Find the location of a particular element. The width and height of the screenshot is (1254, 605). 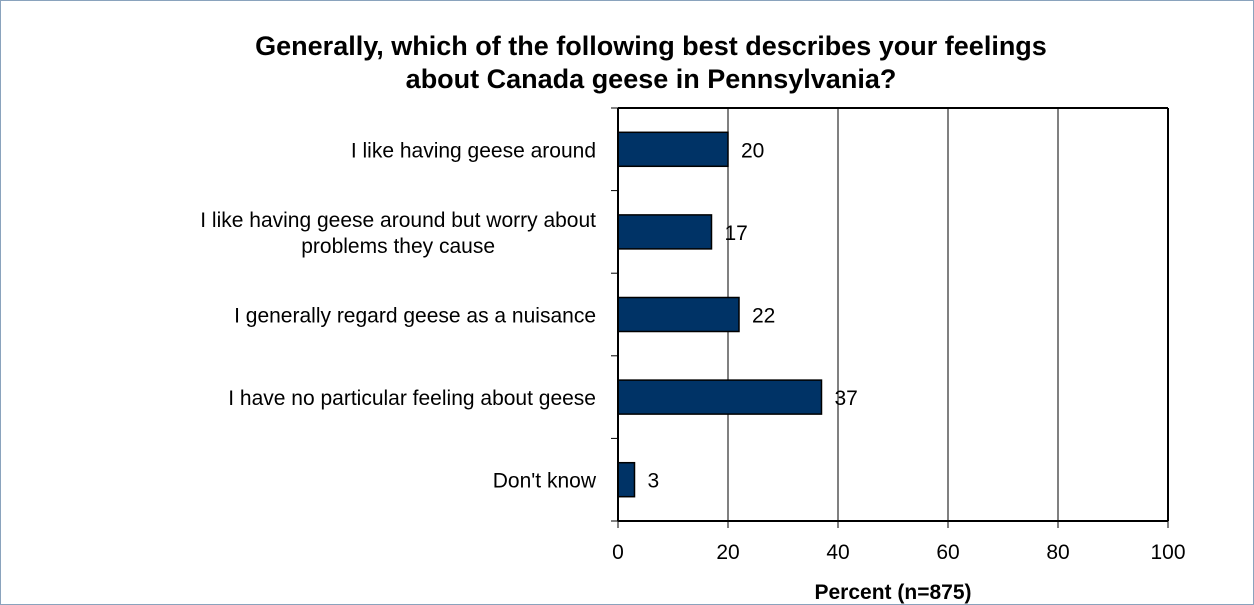

x-tick-label-4: 80 is located at coordinates (1057, 552).